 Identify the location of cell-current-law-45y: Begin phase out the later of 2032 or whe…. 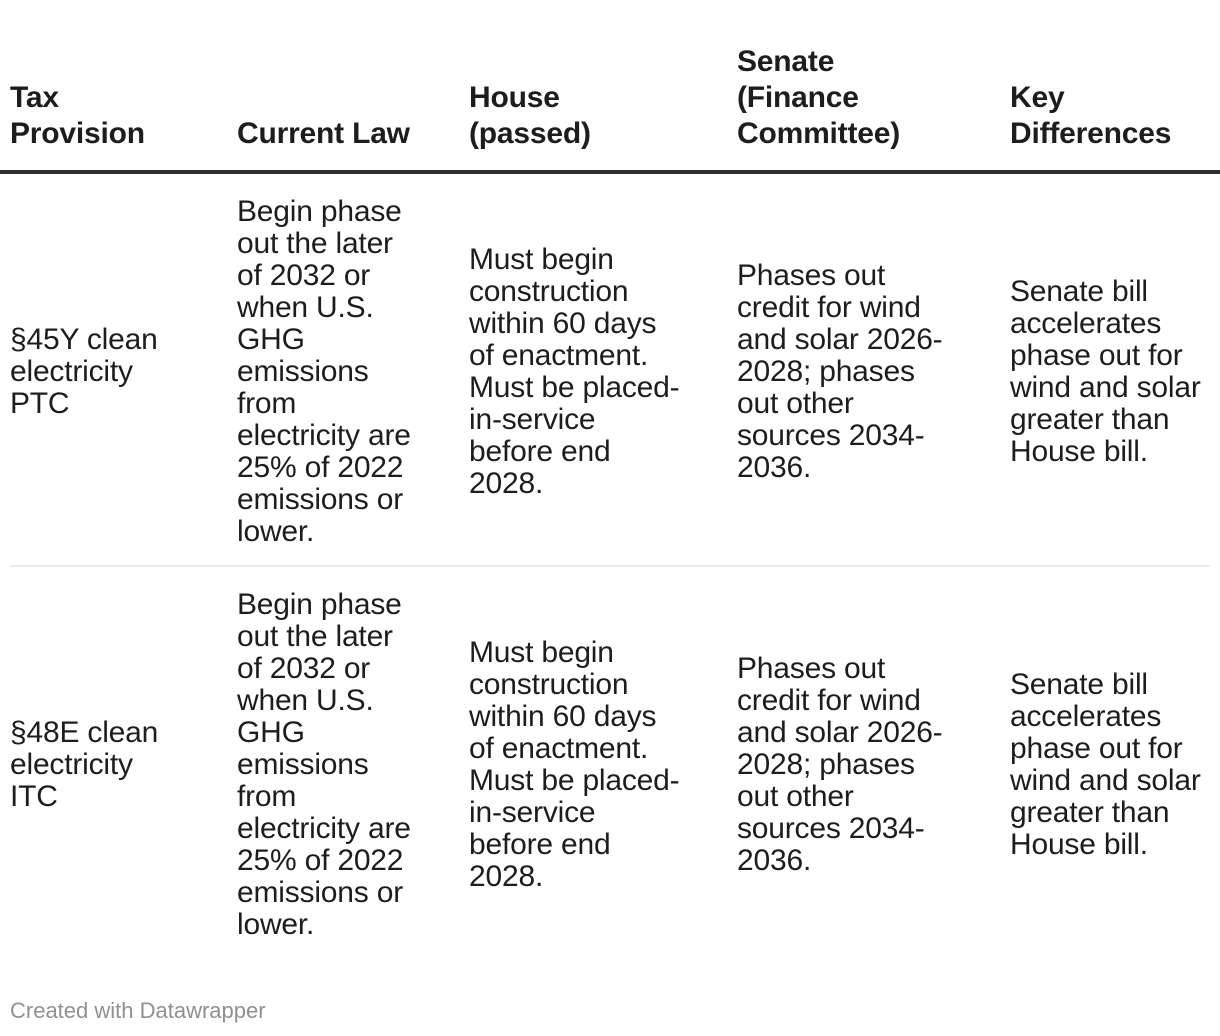
(324, 371).